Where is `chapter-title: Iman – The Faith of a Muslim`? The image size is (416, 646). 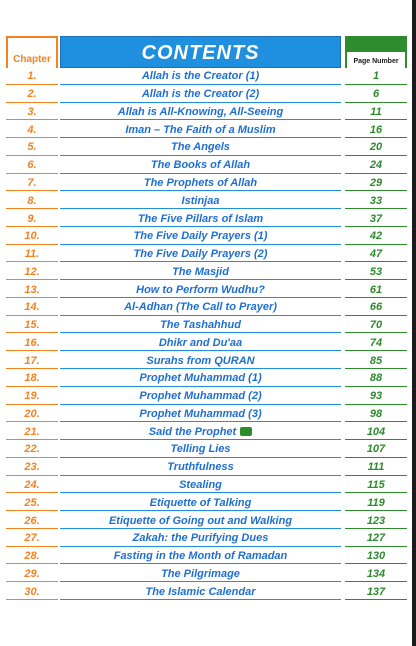 chapter-title: Iman – The Faith of a Muslim is located at coordinates (200, 129).